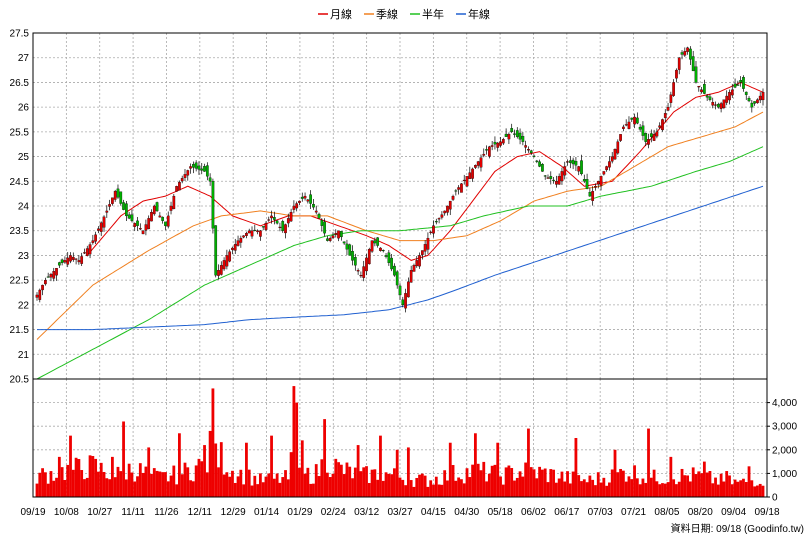 The height and width of the screenshot is (540, 808). Describe the element at coordinates (20, 132) in the screenshot. I see `price-tick-label: 25.5` at that location.